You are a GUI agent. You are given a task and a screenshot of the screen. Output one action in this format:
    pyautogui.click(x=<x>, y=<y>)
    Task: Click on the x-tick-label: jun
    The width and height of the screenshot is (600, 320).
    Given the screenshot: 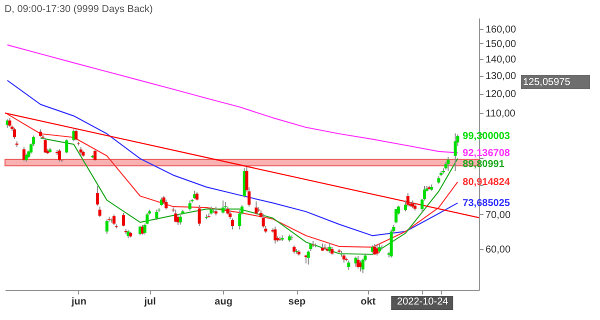 What is the action you would take?
    pyautogui.click(x=78, y=302)
    